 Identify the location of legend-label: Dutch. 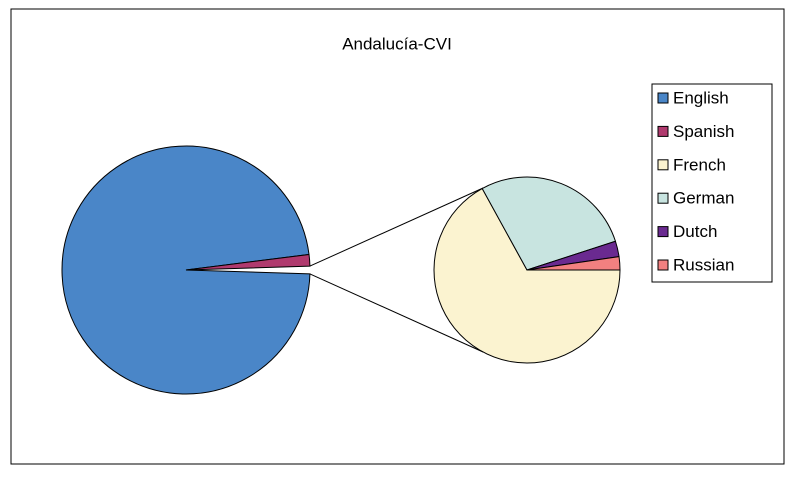
(695, 231).